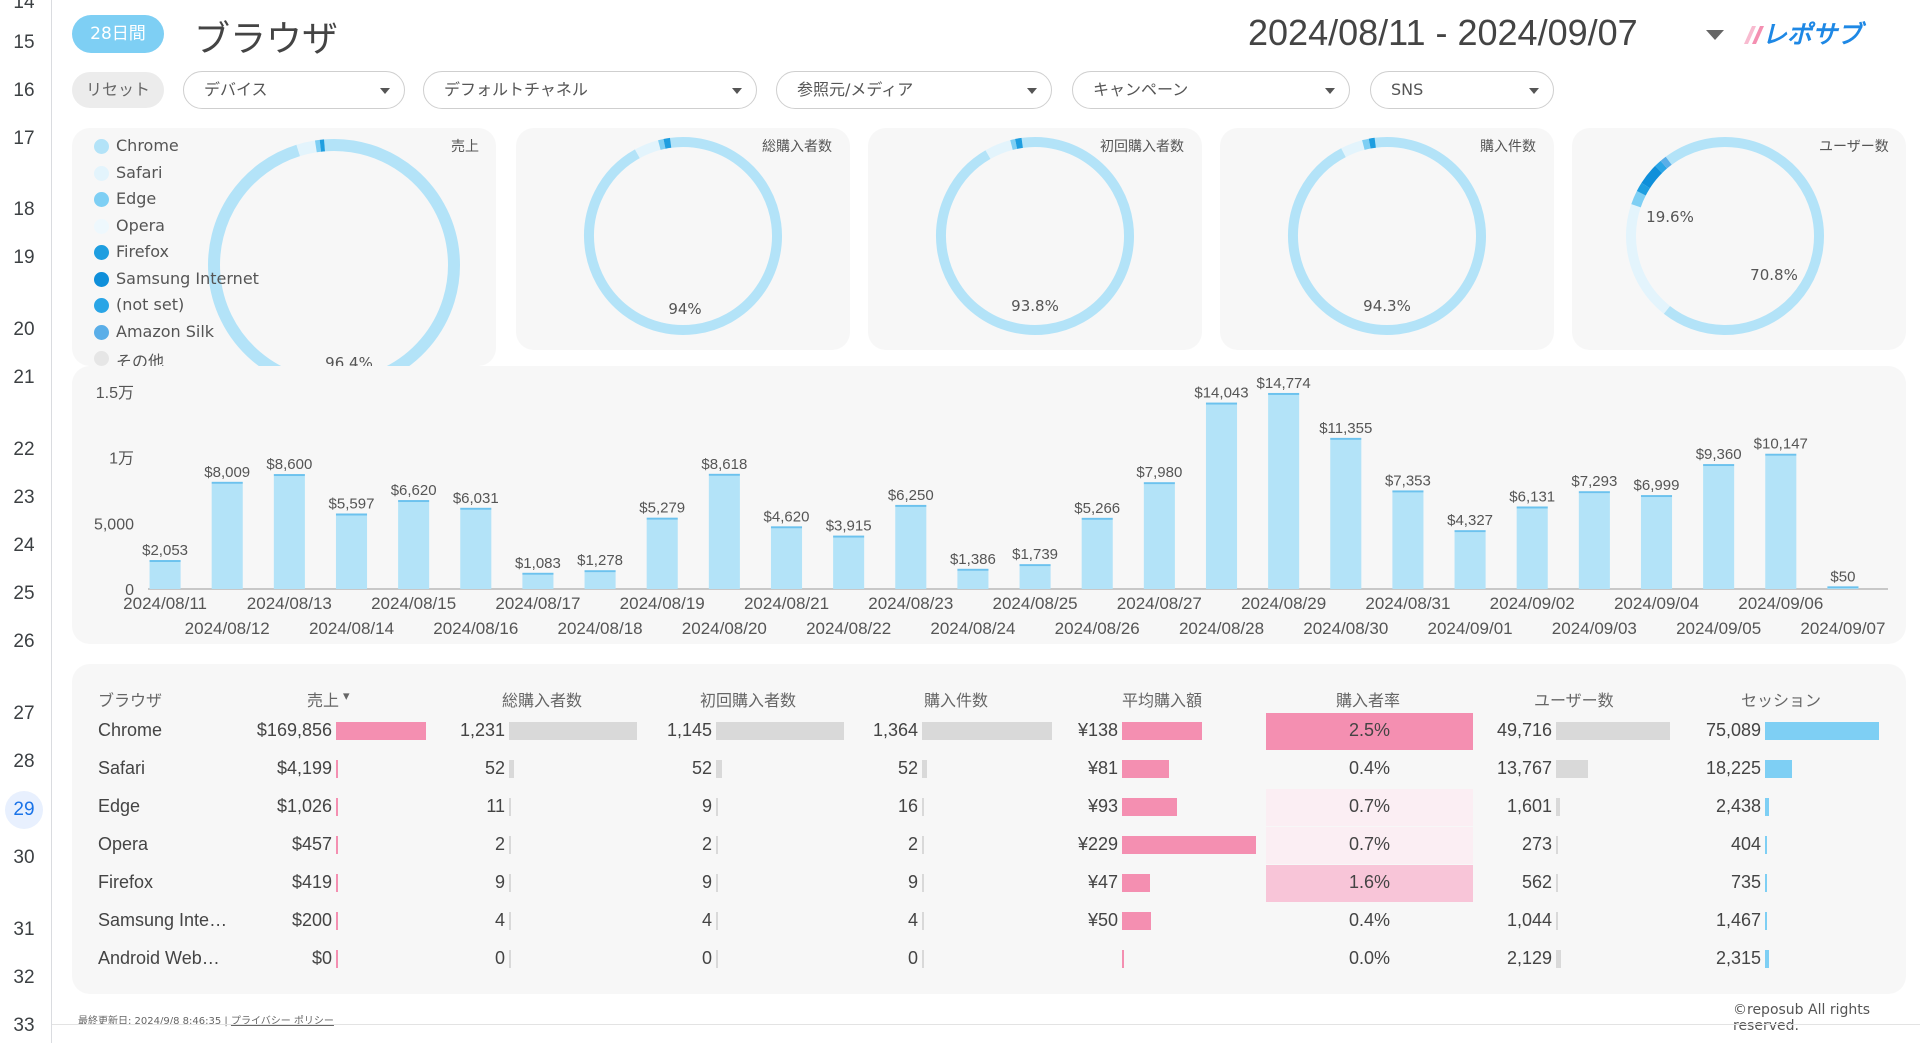 The width and height of the screenshot is (1920, 1043). I want to click on avg-bar, so click(1123, 959).